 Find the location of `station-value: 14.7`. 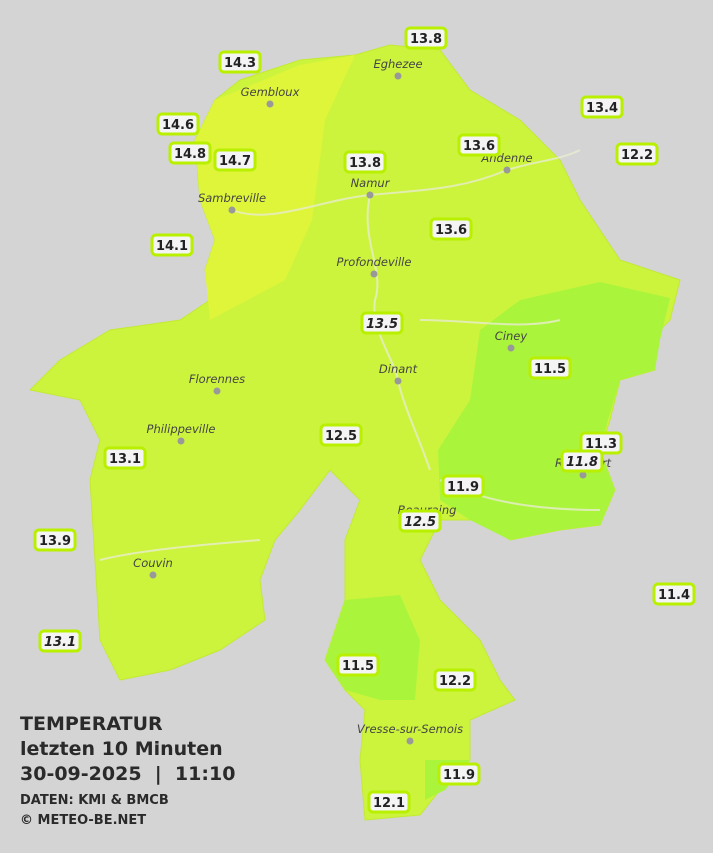

station-value: 14.7 is located at coordinates (235, 161).